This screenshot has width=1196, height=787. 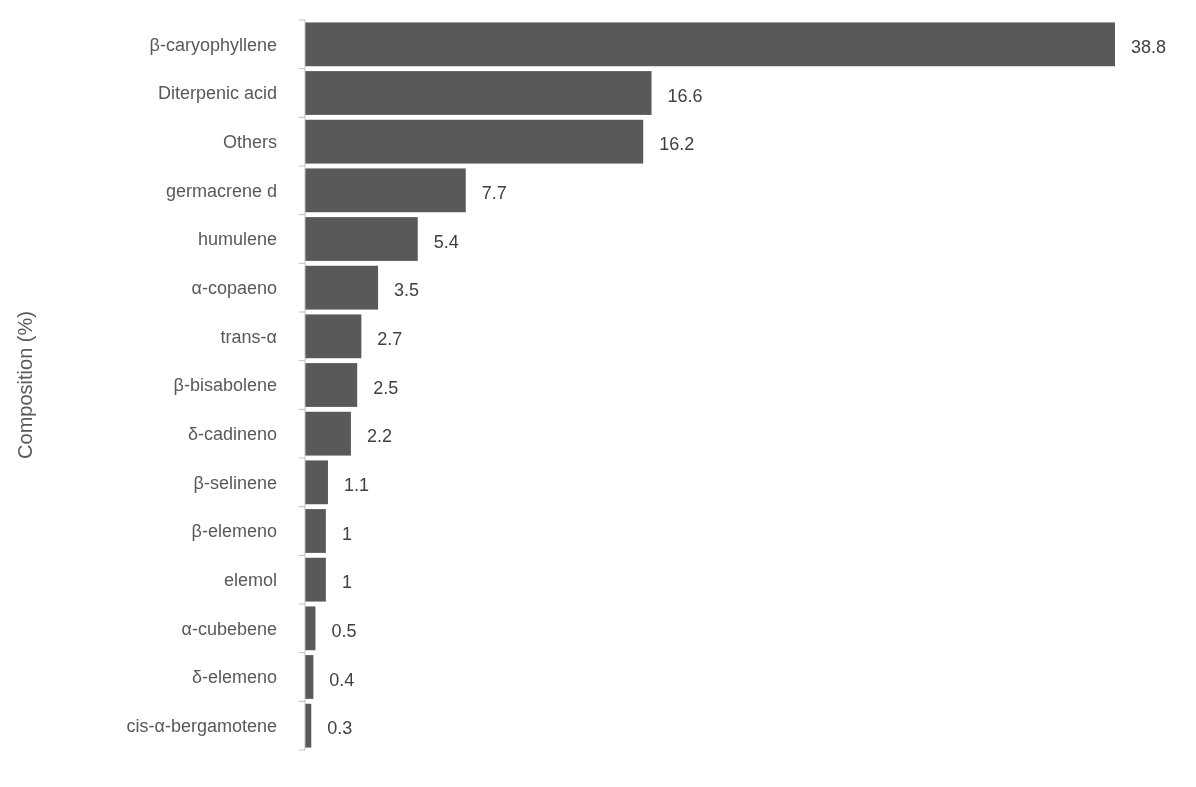 I want to click on data-label: 7.7, so click(x=494, y=193).